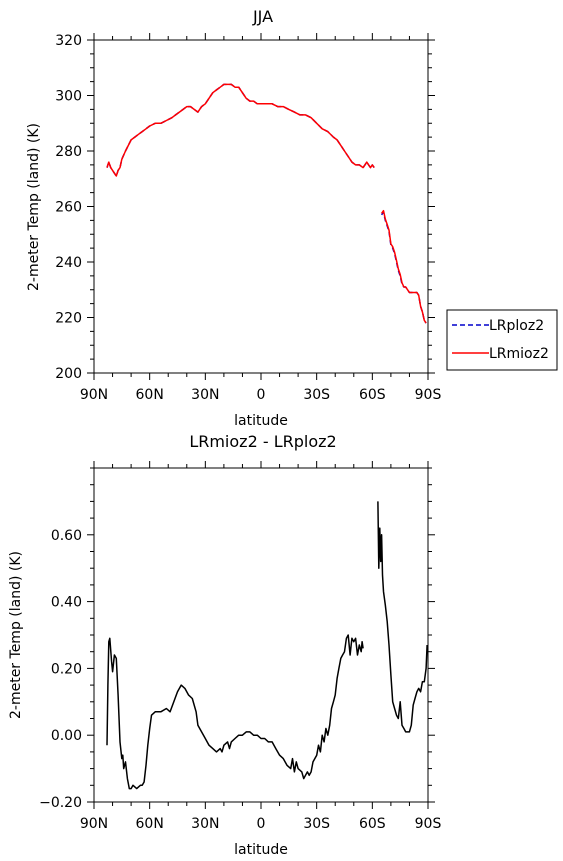 This screenshot has height=861, width=563. What do you see at coordinates (316, 395) in the screenshot?
I see `top-x-tick-label: 30S` at bounding box center [316, 395].